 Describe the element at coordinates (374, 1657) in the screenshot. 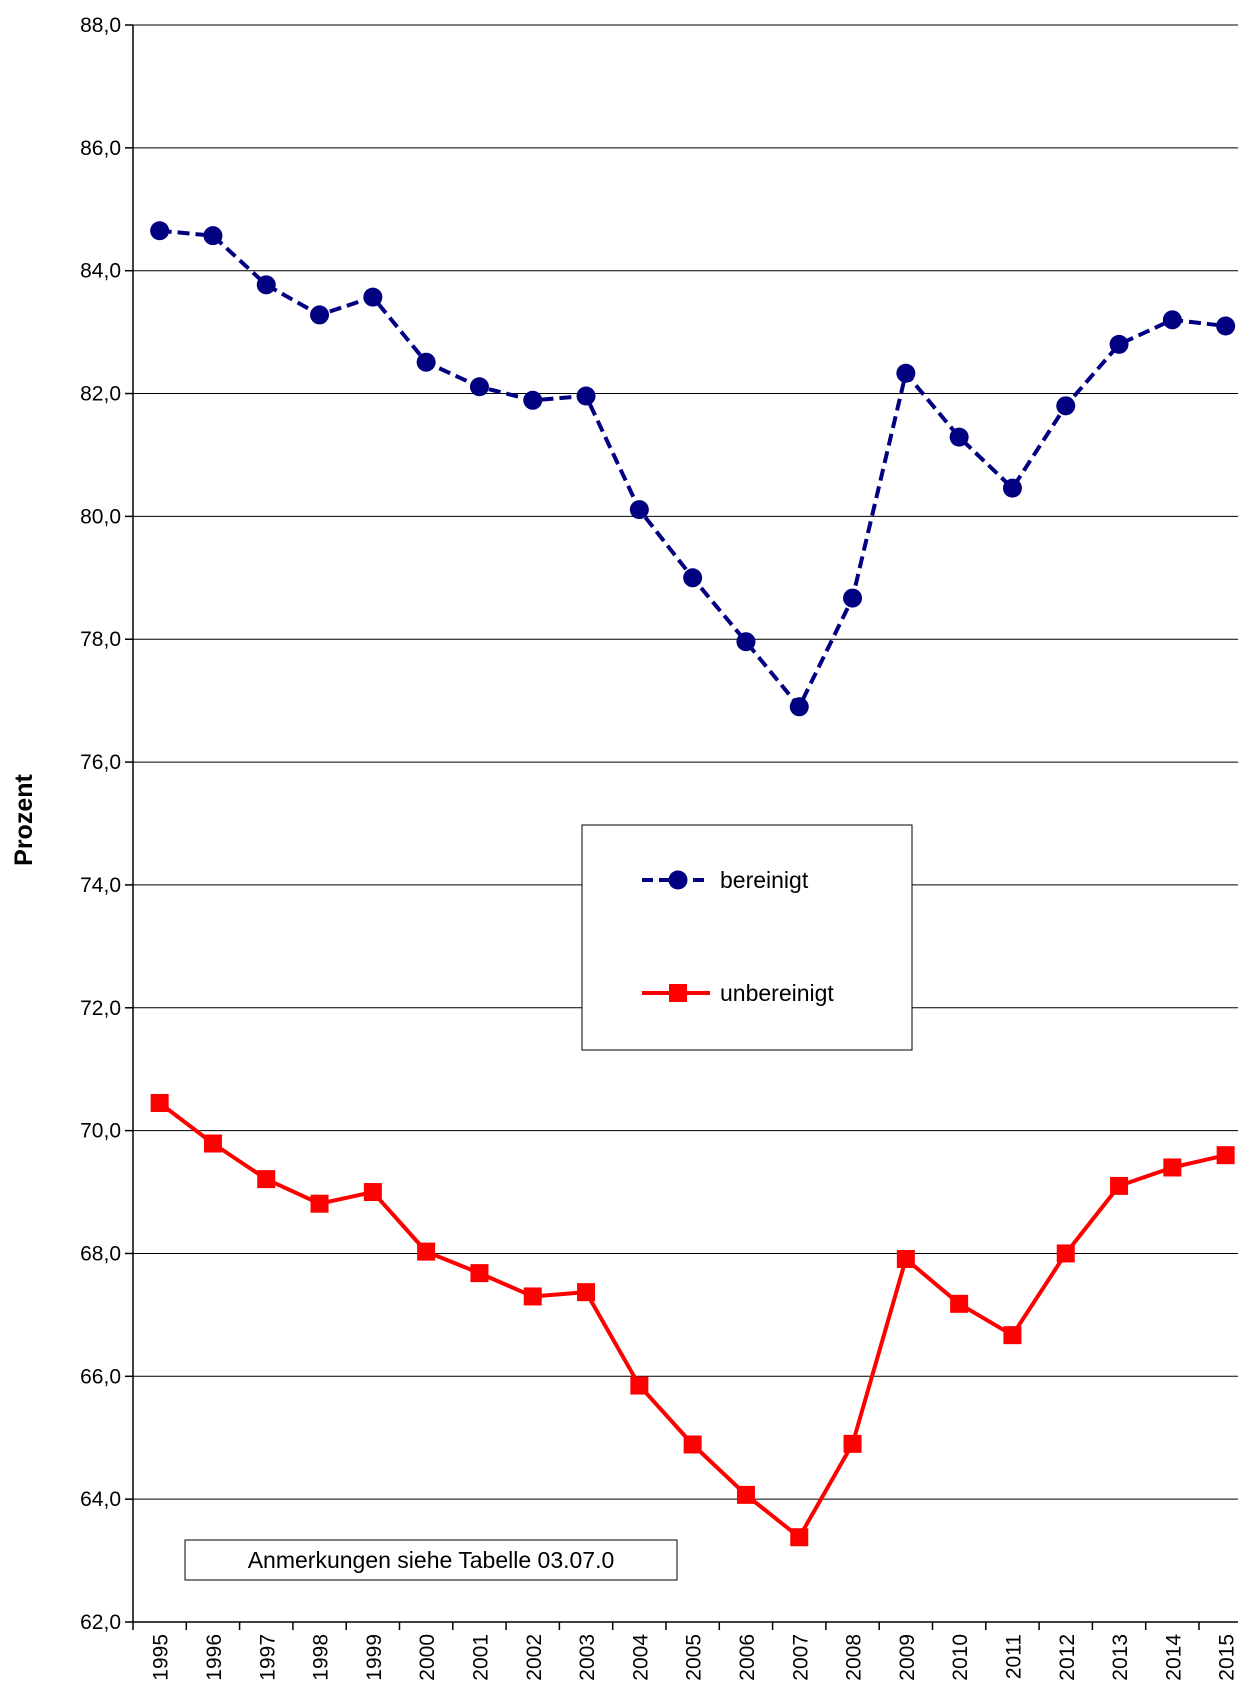

I see `x-tick-label: 1999` at that location.